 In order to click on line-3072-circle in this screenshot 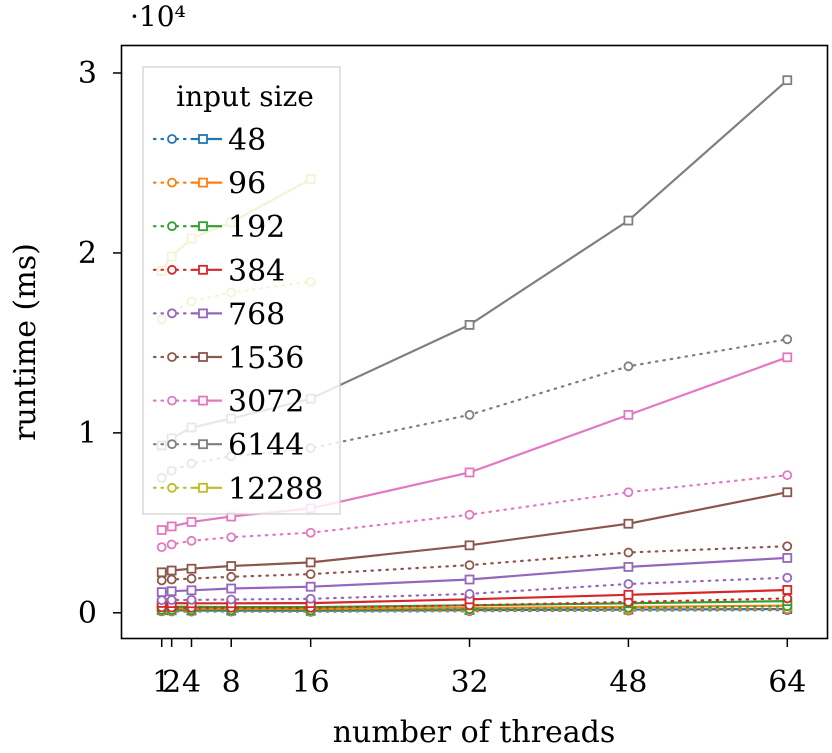, I will do `click(474, 511)`.